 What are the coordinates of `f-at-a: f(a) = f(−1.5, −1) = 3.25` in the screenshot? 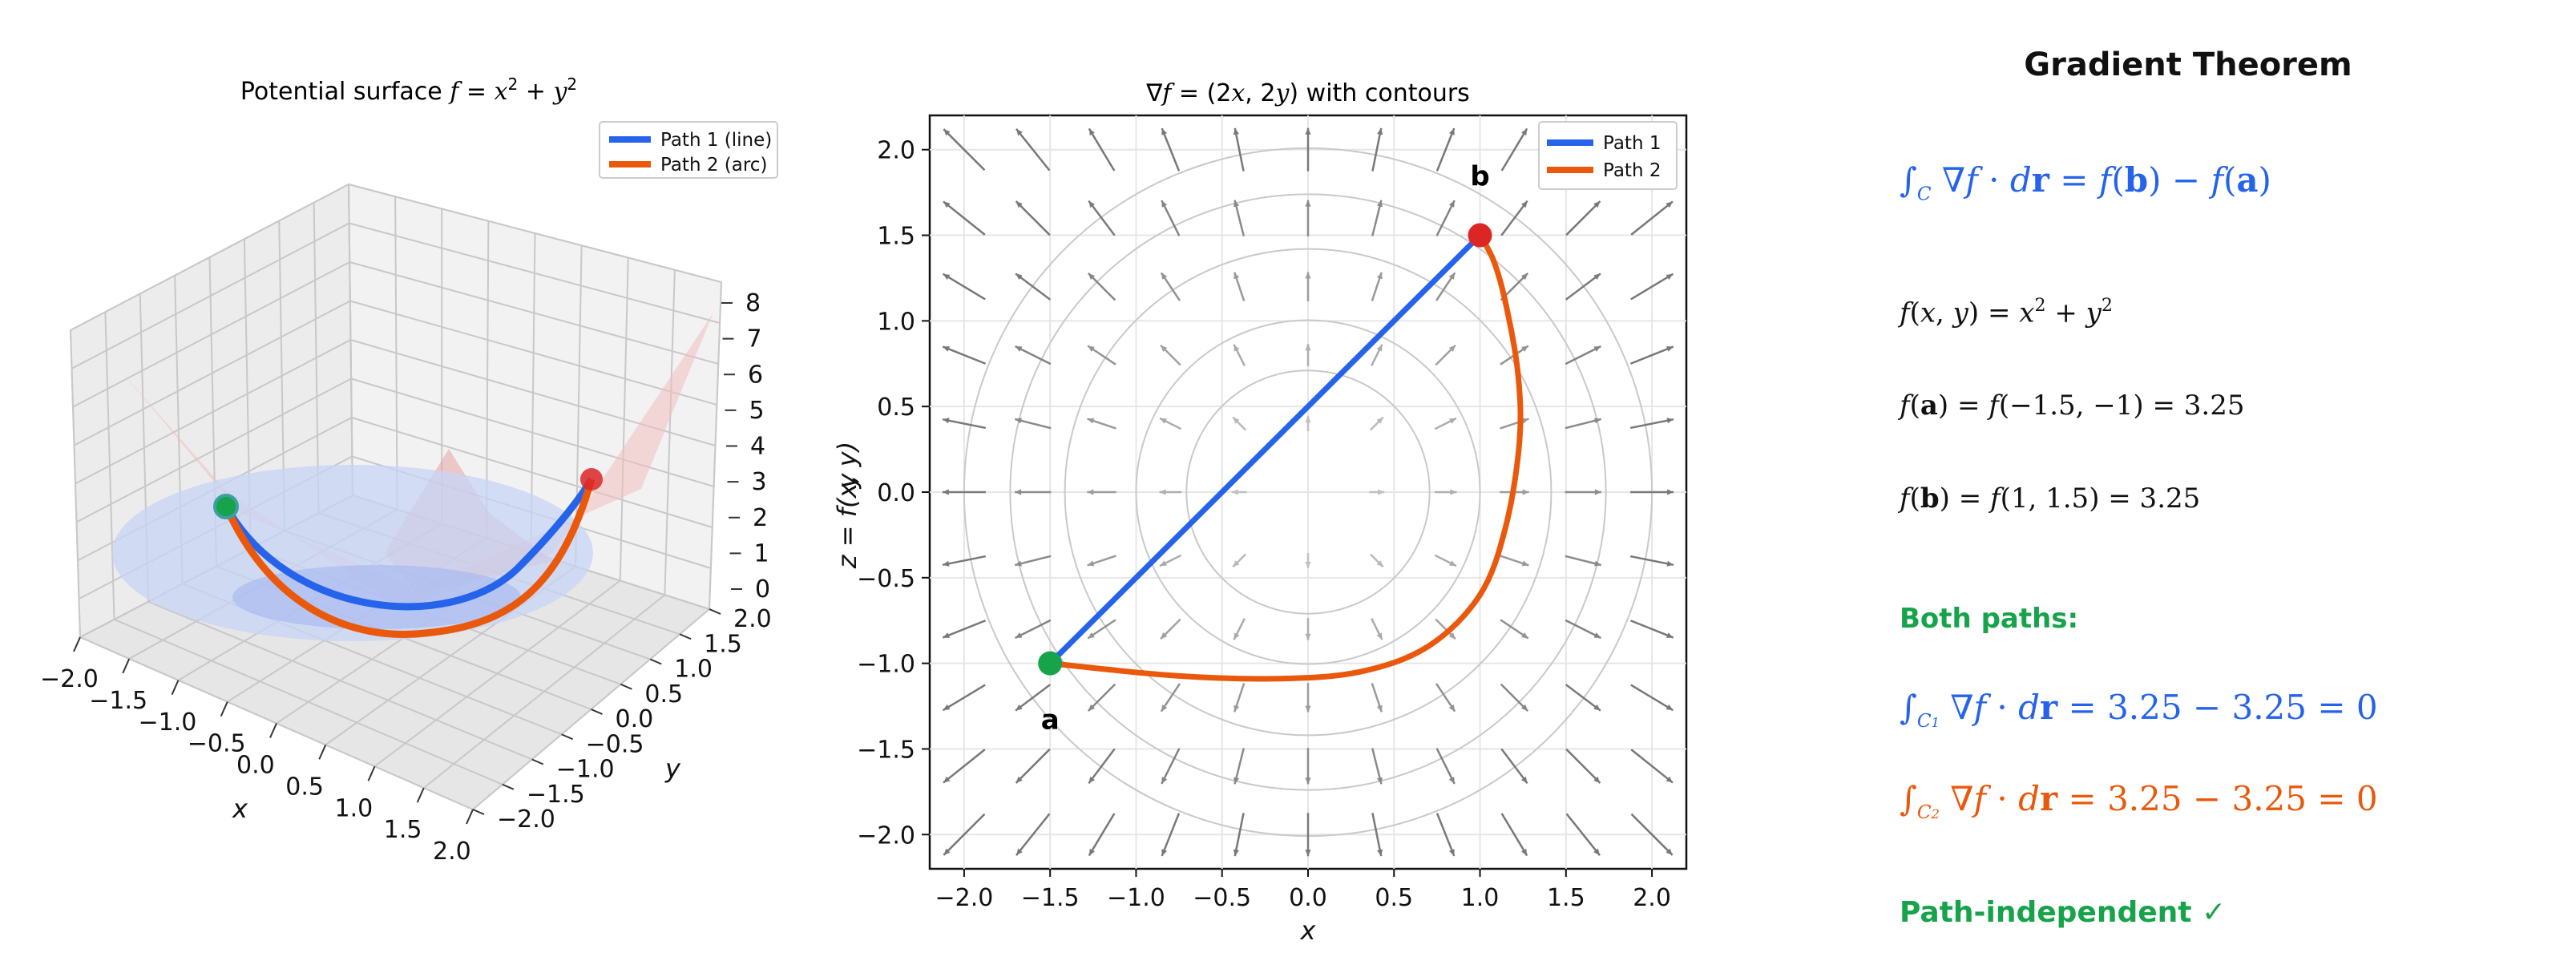 It's located at (2072, 406).